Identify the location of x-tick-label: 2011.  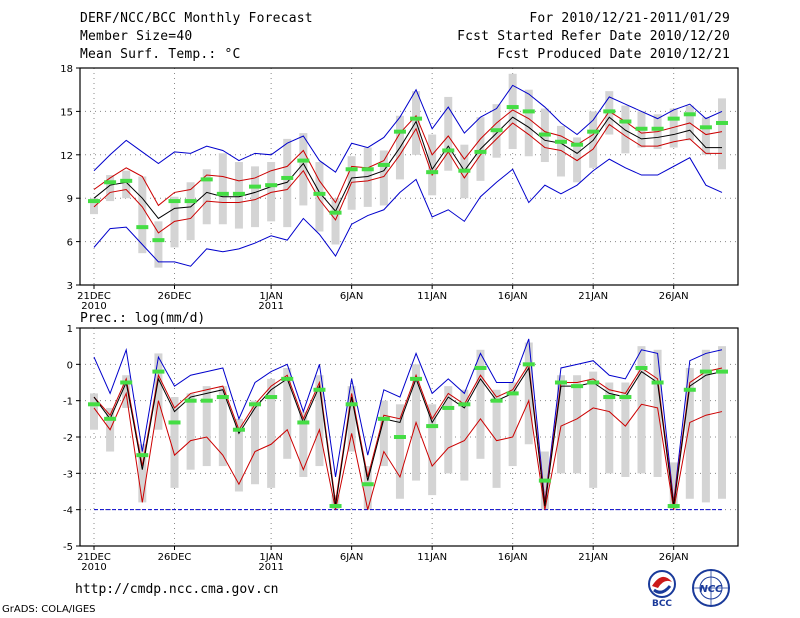
(270, 306).